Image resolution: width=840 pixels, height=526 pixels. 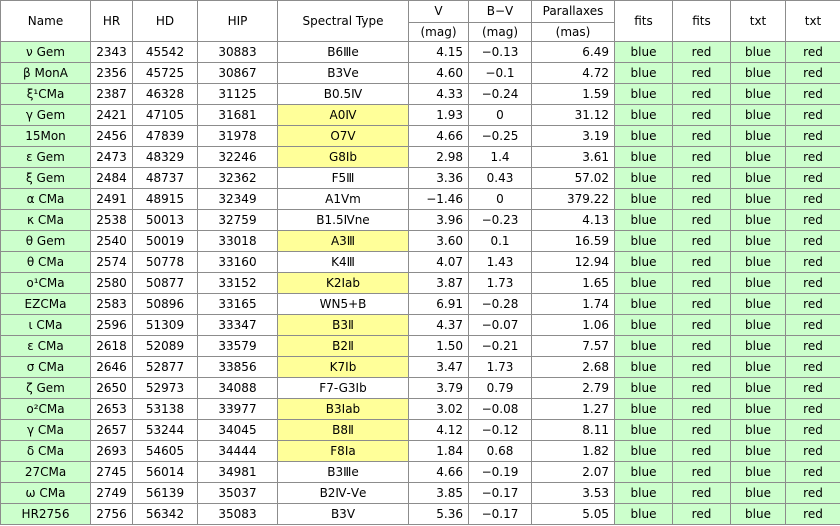 I want to click on cell-hr: 2387, so click(x=111, y=94).